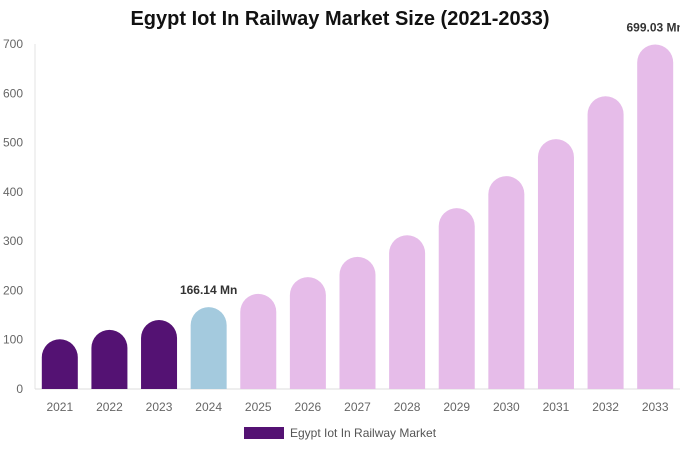 The image size is (680, 450). Describe the element at coordinates (258, 407) in the screenshot. I see `x-tick-label: 2025` at that location.